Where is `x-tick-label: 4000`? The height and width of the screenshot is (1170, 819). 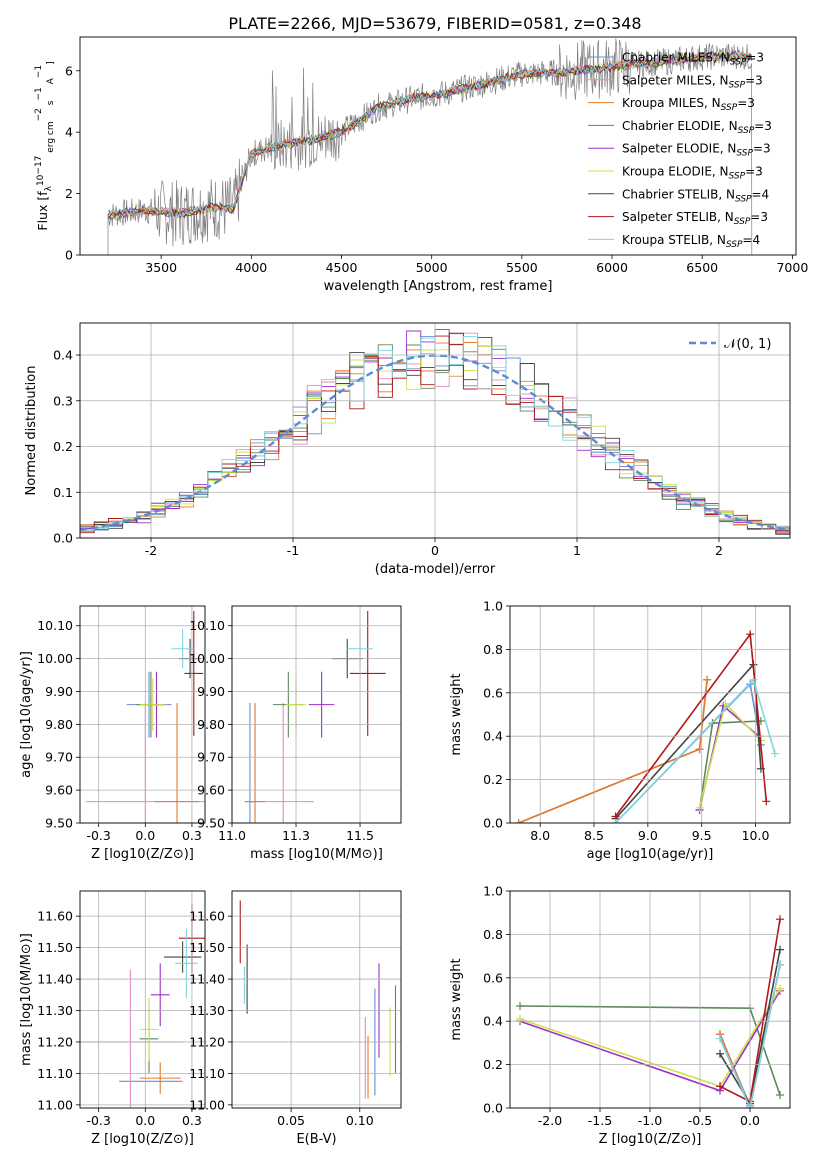
x-tick-label: 4000 is located at coordinates (251, 267).